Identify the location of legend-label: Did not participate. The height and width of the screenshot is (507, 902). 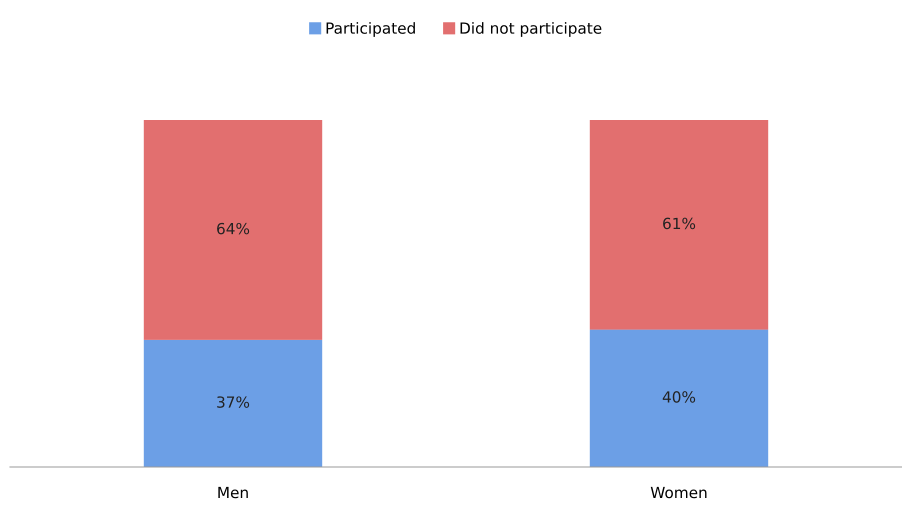
(531, 29).